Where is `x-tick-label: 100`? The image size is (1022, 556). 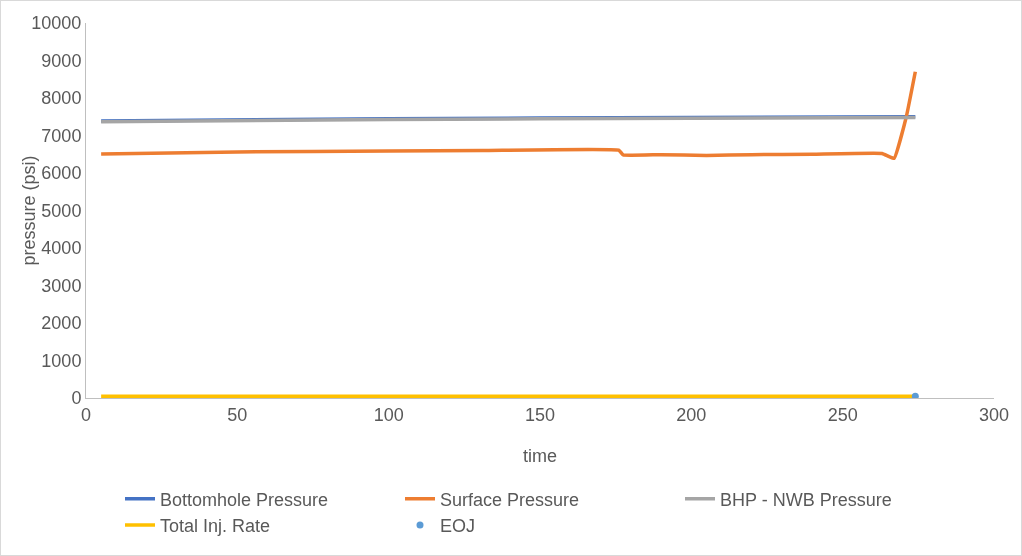 x-tick-label: 100 is located at coordinates (388, 414).